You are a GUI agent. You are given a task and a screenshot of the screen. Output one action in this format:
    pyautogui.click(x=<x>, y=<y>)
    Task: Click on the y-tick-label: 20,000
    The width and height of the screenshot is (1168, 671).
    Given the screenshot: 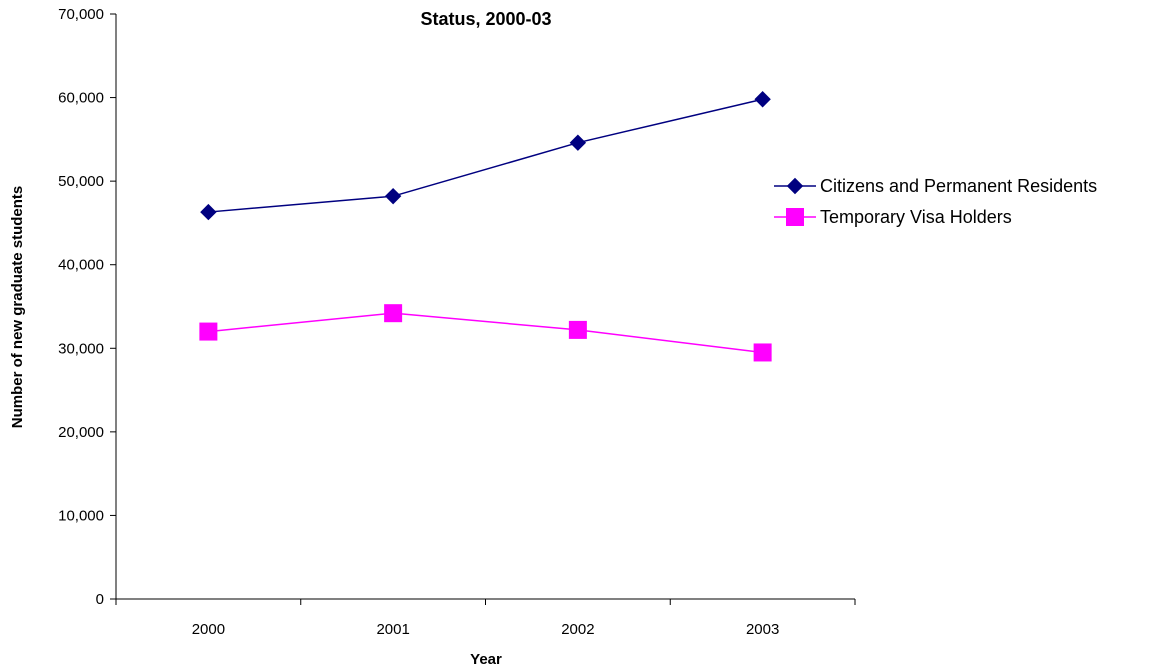 What is the action you would take?
    pyautogui.click(x=81, y=432)
    